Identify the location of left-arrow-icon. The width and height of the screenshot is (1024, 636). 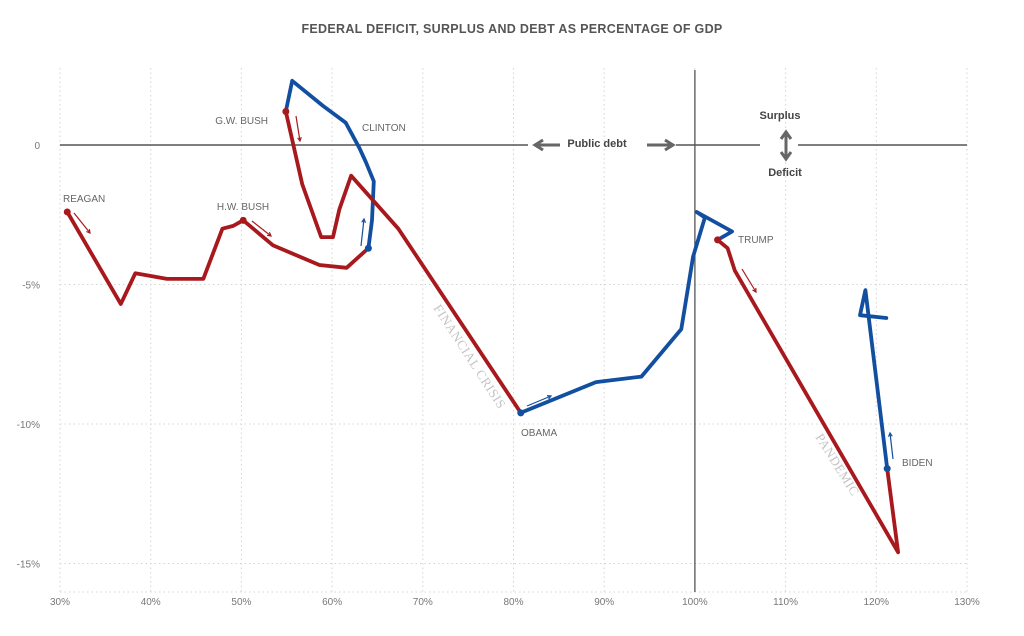
(546, 145).